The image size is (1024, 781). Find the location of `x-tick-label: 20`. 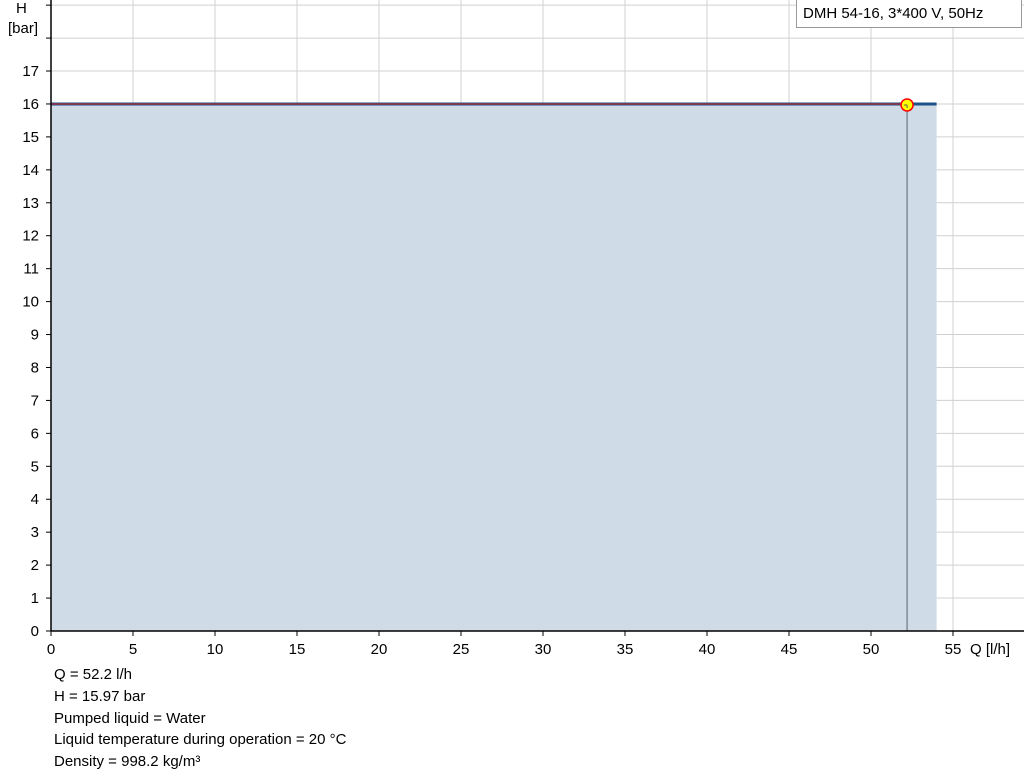

x-tick-label: 20 is located at coordinates (379, 649).